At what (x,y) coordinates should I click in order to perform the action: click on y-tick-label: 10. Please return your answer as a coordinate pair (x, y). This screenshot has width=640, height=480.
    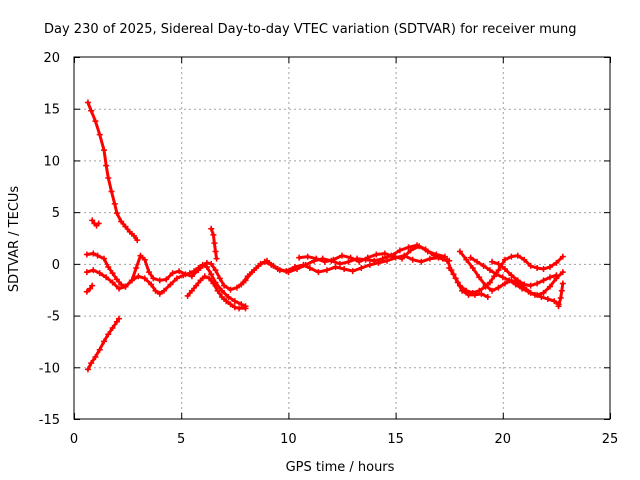
    Looking at the image, I should click on (51, 161).